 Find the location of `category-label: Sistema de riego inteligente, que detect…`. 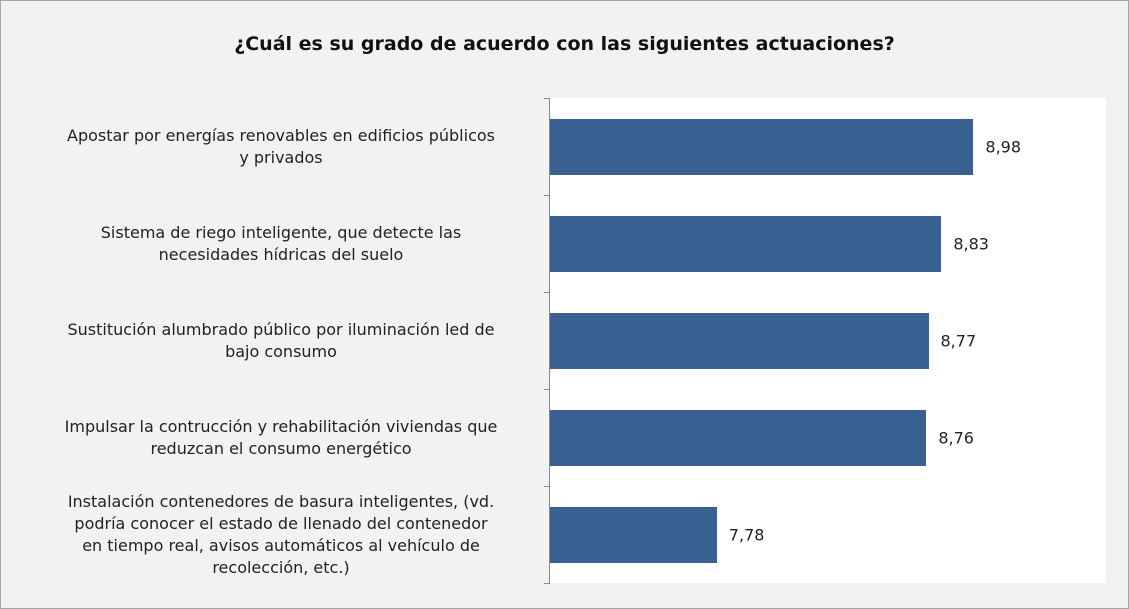

category-label: Sistema de riego inteligente, que detect… is located at coordinates (281, 243).